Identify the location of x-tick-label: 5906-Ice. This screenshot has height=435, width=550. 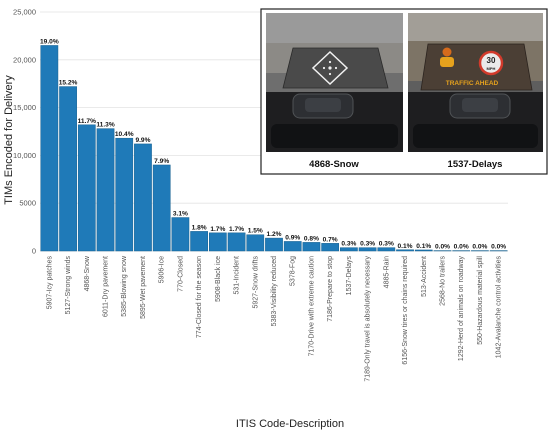
(162, 269).